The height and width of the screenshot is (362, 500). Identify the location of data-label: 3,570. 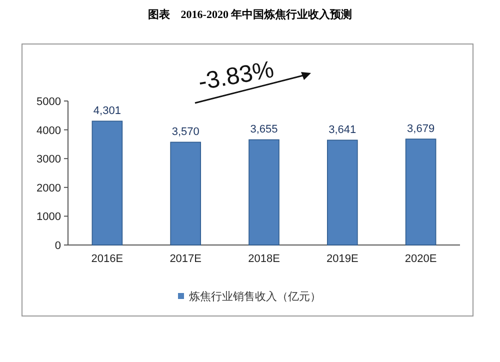
(186, 132).